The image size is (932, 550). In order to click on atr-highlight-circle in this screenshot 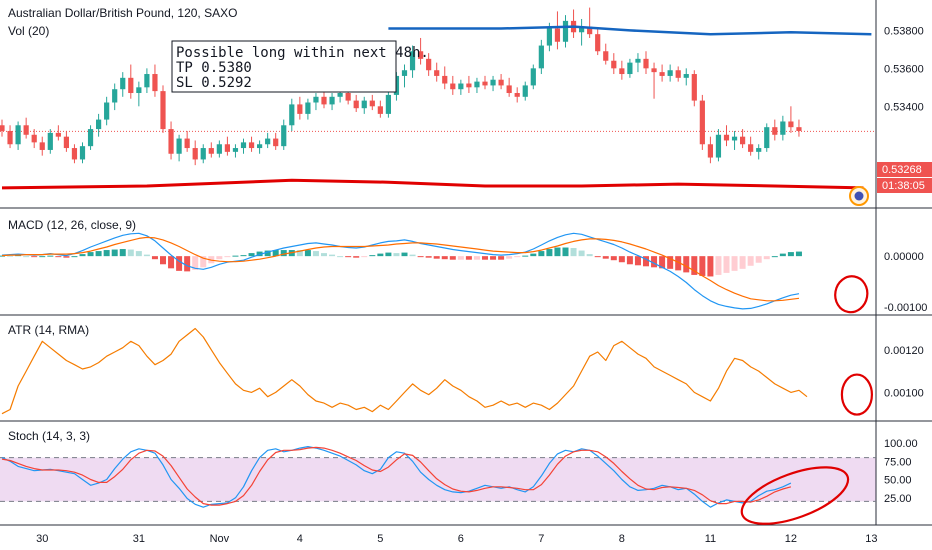, I will do `click(857, 394)`.